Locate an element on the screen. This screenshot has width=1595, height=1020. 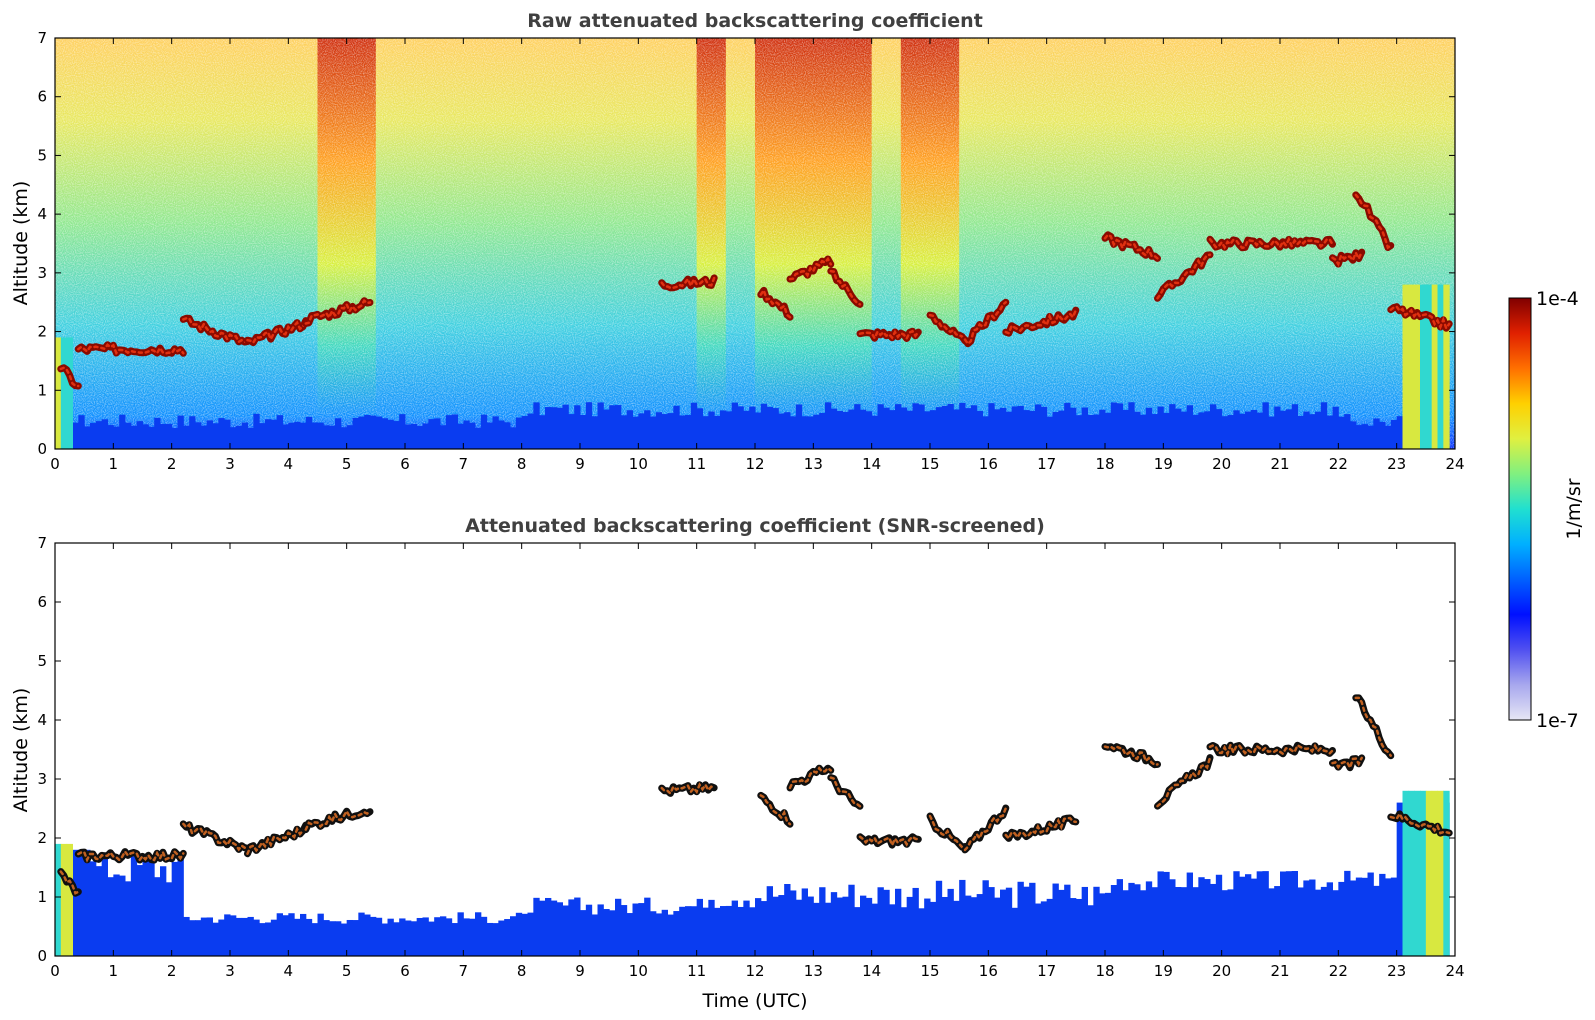
x-tick-label: 18 is located at coordinates (1104, 971).